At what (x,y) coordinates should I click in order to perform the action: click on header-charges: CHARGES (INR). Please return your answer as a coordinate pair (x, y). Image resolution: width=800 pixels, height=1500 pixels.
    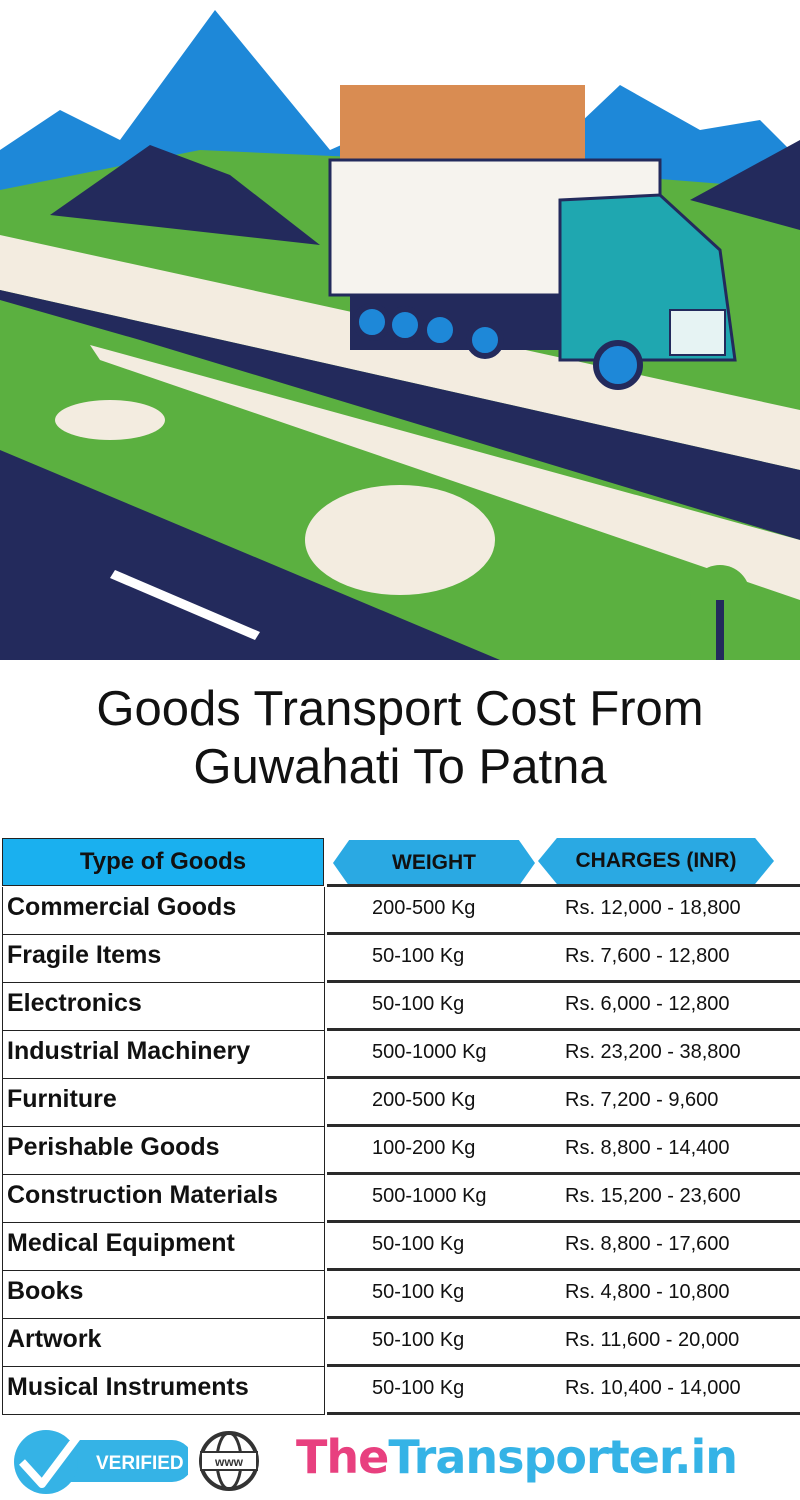
    Looking at the image, I should click on (656, 861).